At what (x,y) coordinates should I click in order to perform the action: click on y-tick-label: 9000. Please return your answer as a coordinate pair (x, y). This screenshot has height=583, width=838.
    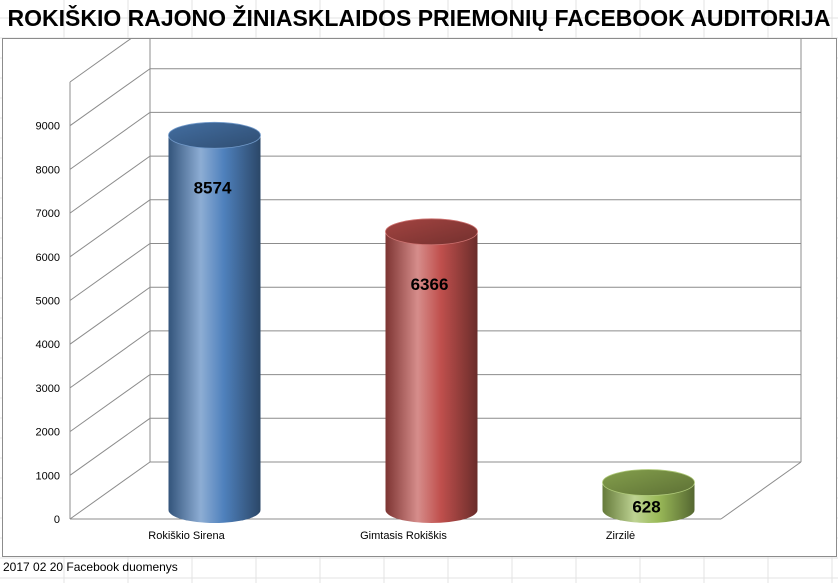
    Looking at the image, I should click on (48, 127).